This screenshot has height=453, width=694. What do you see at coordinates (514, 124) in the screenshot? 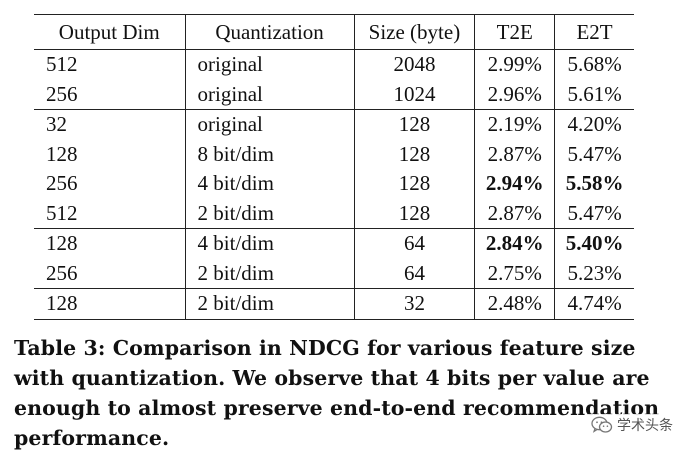
I see `cell-t2e: 2.19%` at bounding box center [514, 124].